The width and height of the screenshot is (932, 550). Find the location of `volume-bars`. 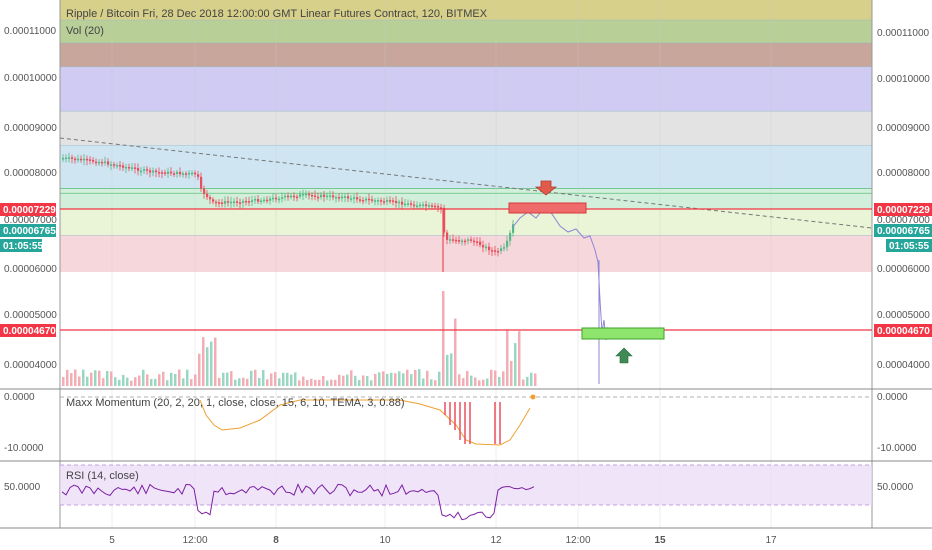

volume-bars is located at coordinates (299, 338).